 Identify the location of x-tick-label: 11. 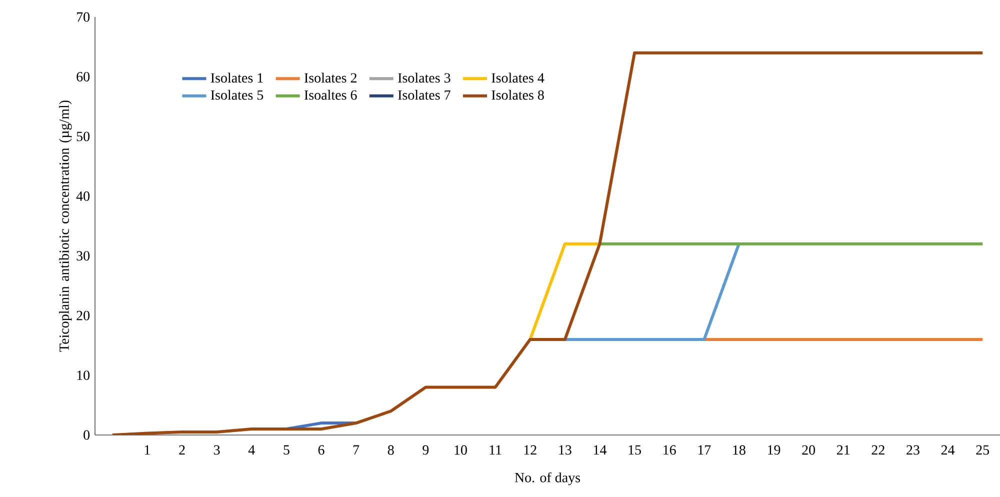
(496, 450).